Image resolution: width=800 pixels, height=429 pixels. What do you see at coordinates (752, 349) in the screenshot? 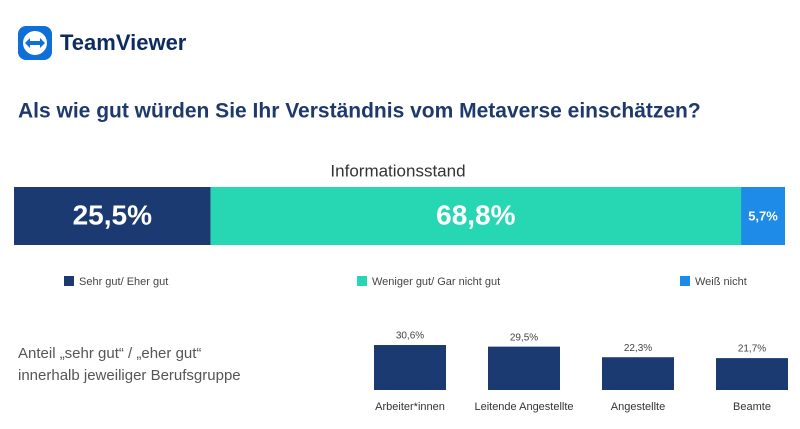
I see `data-label: 21,7%` at bounding box center [752, 349].